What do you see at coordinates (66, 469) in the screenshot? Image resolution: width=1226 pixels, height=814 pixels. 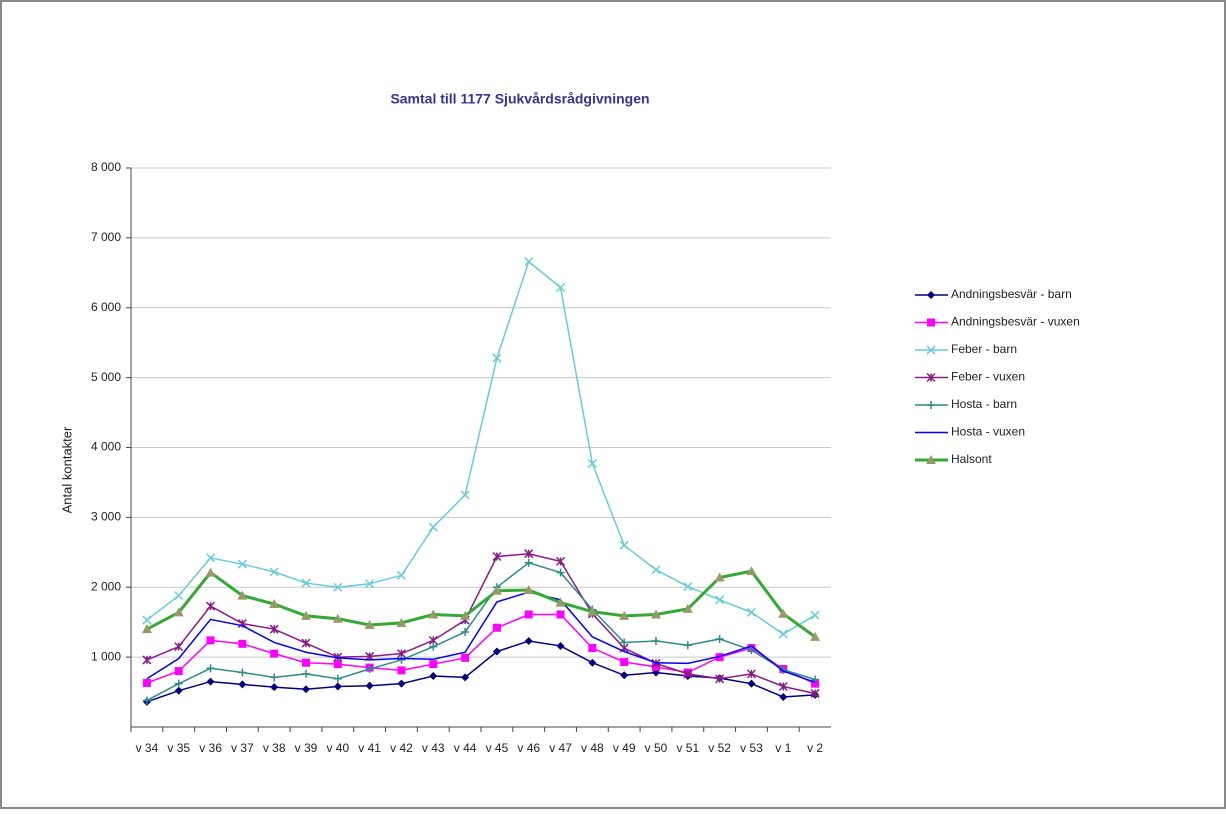 I see `y-axis-label: Antal kontakter` at bounding box center [66, 469].